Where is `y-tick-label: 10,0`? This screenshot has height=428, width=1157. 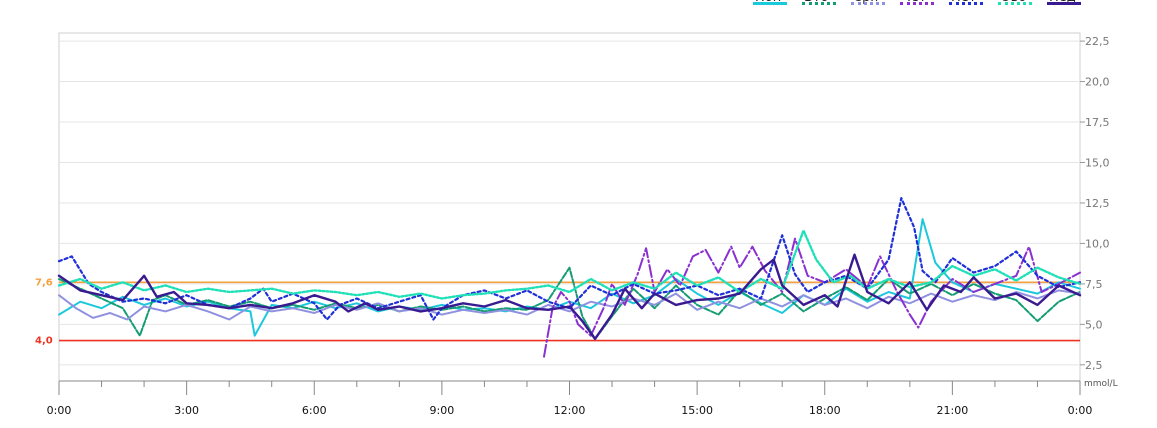 y-tick-label: 10,0 is located at coordinates (1097, 243).